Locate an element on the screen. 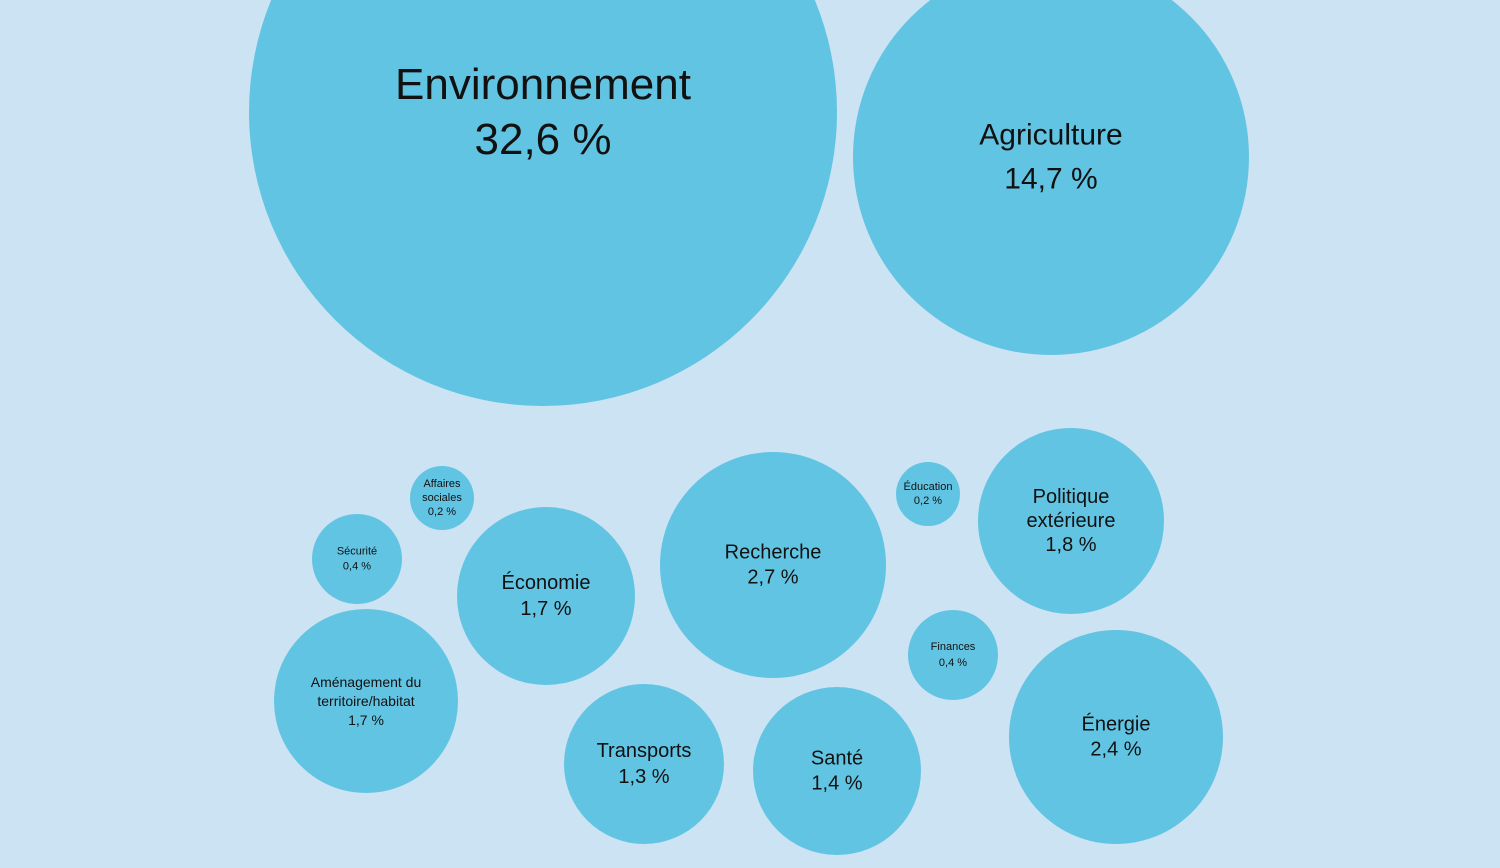  bubble-circle-recherche is located at coordinates (773, 565).